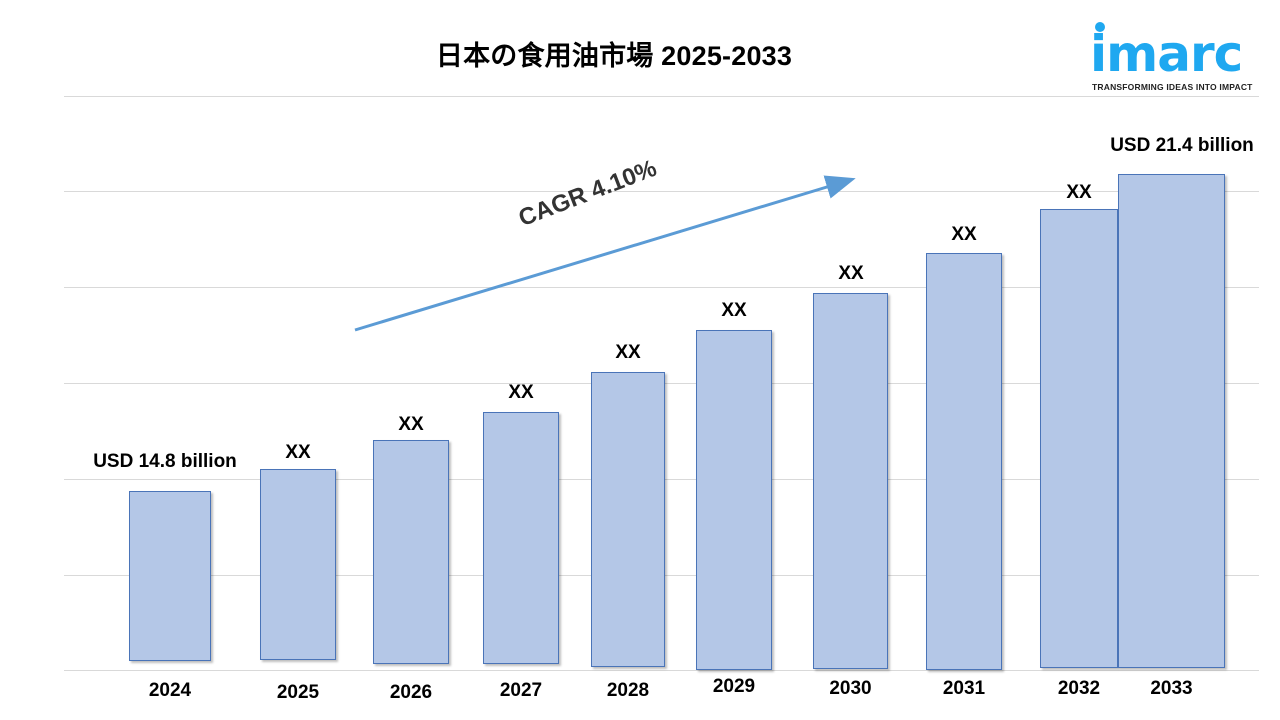 The width and height of the screenshot is (1280, 720). What do you see at coordinates (964, 688) in the screenshot?
I see `x-axis-label-2031: 2031` at bounding box center [964, 688].